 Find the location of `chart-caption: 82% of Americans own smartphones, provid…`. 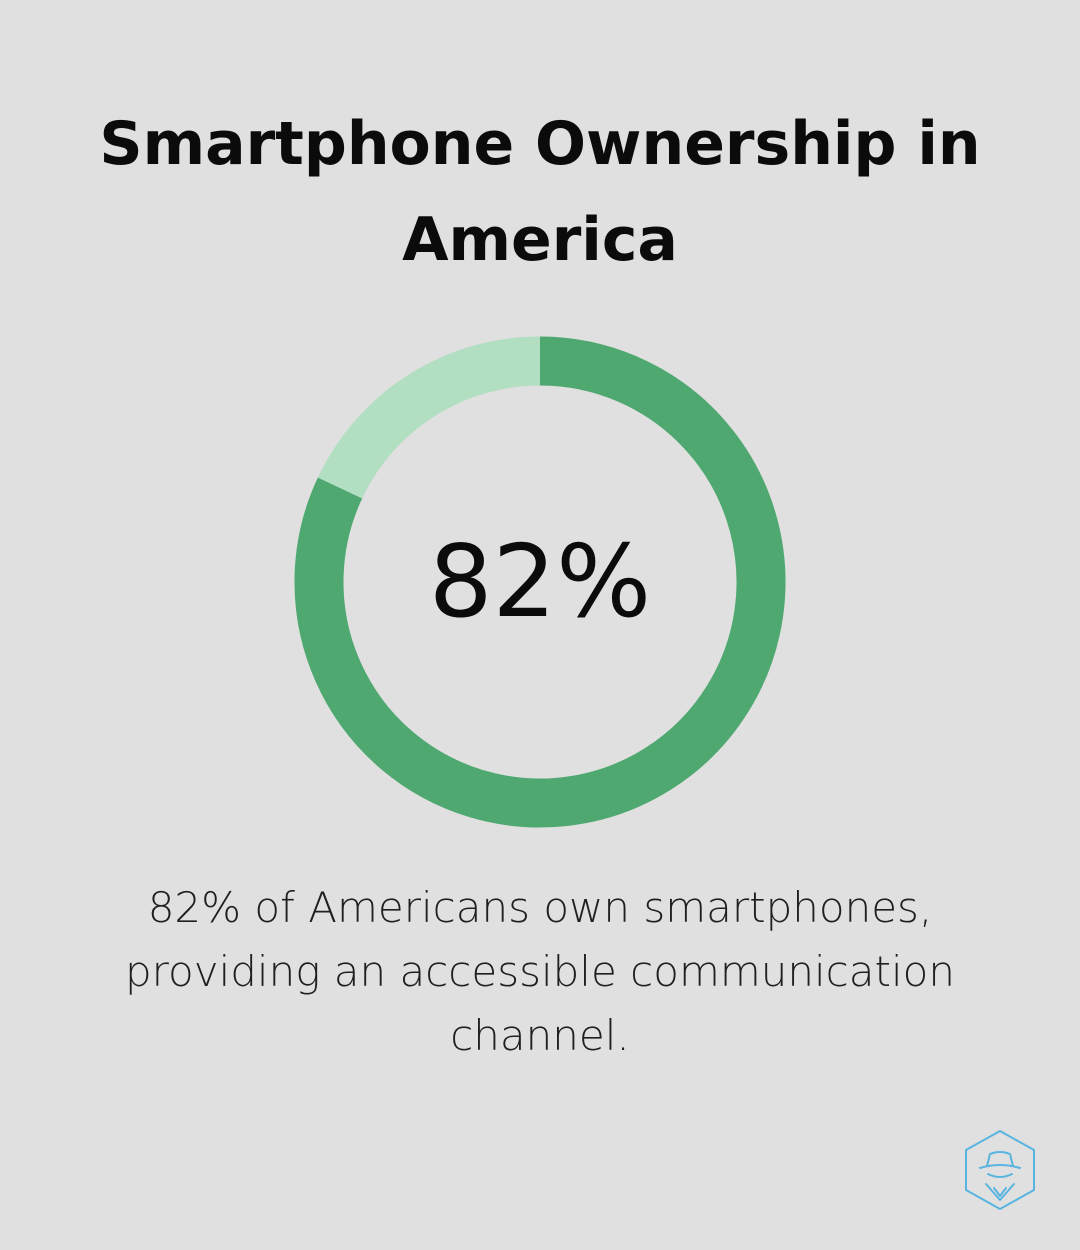

chart-caption: 82% of Americans own smartphones, provid… is located at coordinates (540, 971).